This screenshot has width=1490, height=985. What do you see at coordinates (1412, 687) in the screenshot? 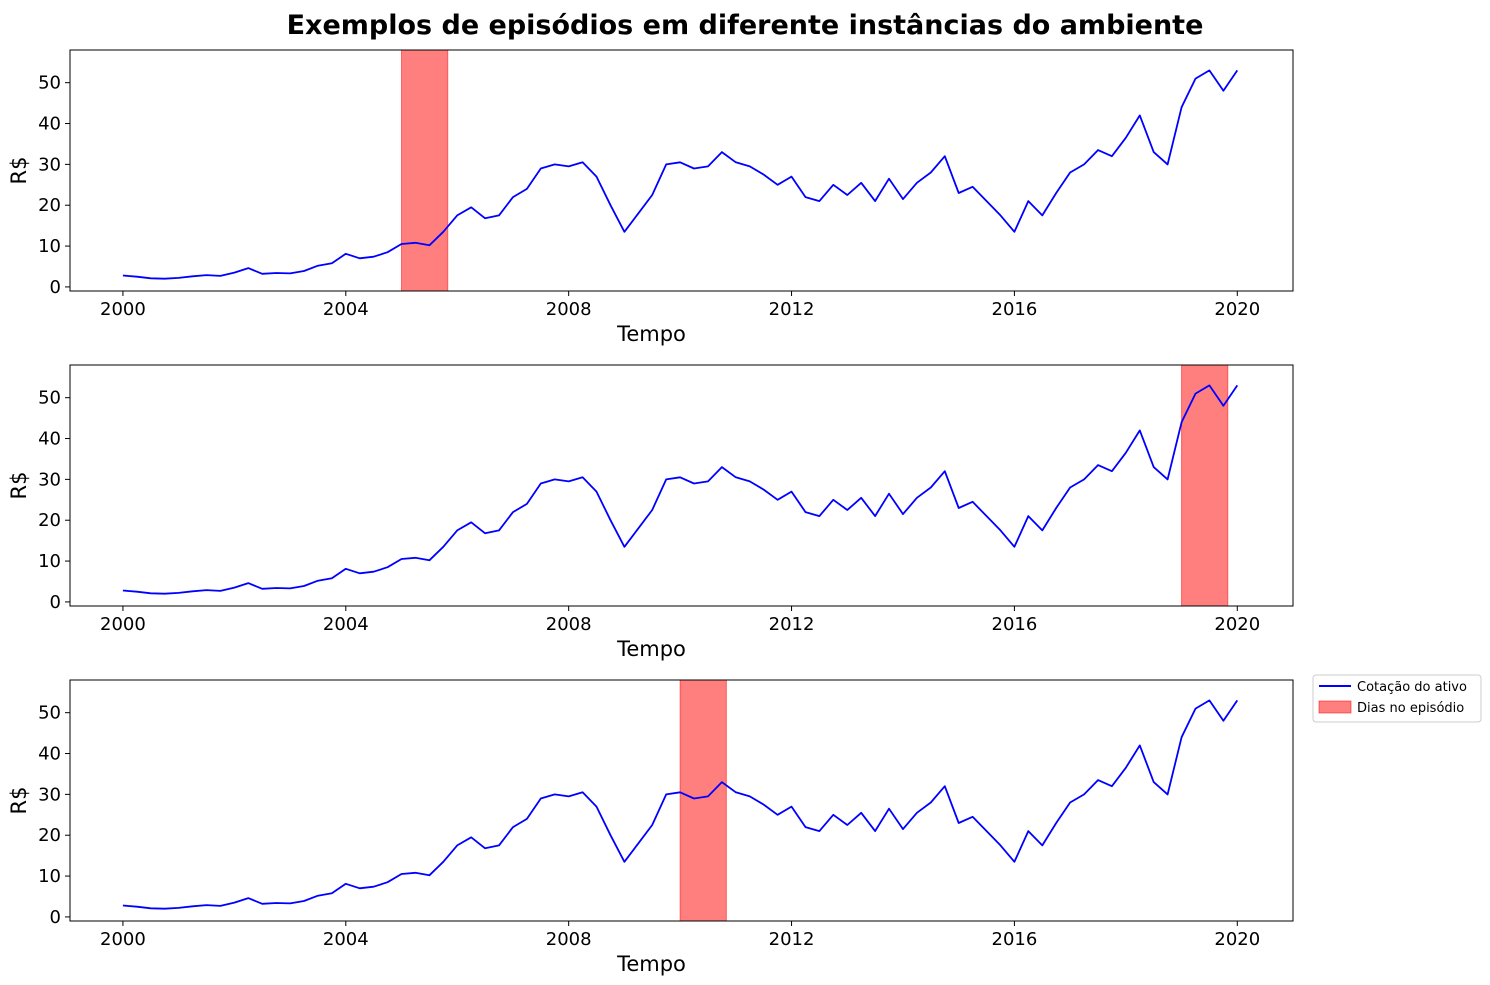
I see `legend-label-cotacao: Cotação do ativo` at bounding box center [1412, 687].